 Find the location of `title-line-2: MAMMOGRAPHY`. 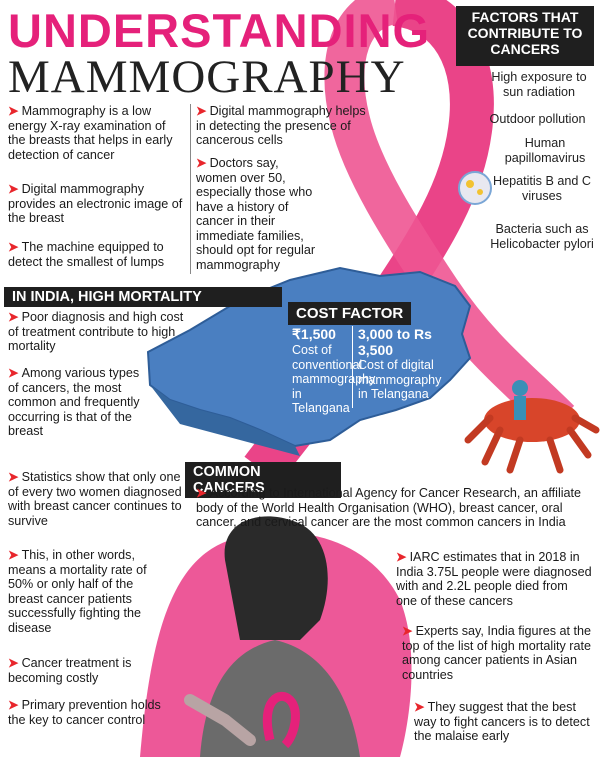

title-line-2: MAMMOGRAPHY is located at coordinates (207, 77).